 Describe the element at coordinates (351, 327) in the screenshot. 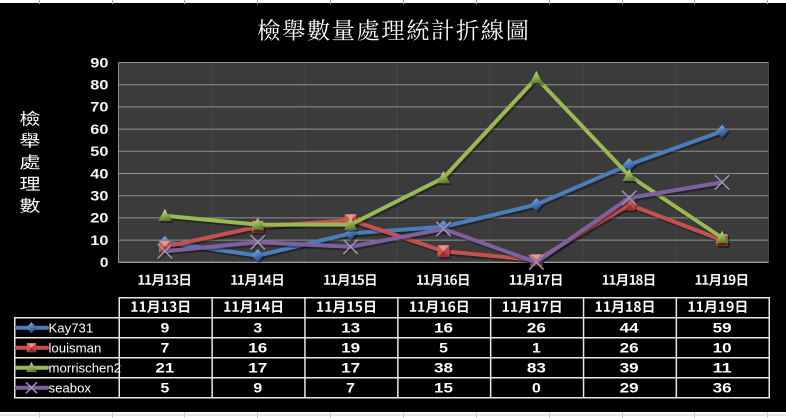

I see `svg-text: 13` at that location.